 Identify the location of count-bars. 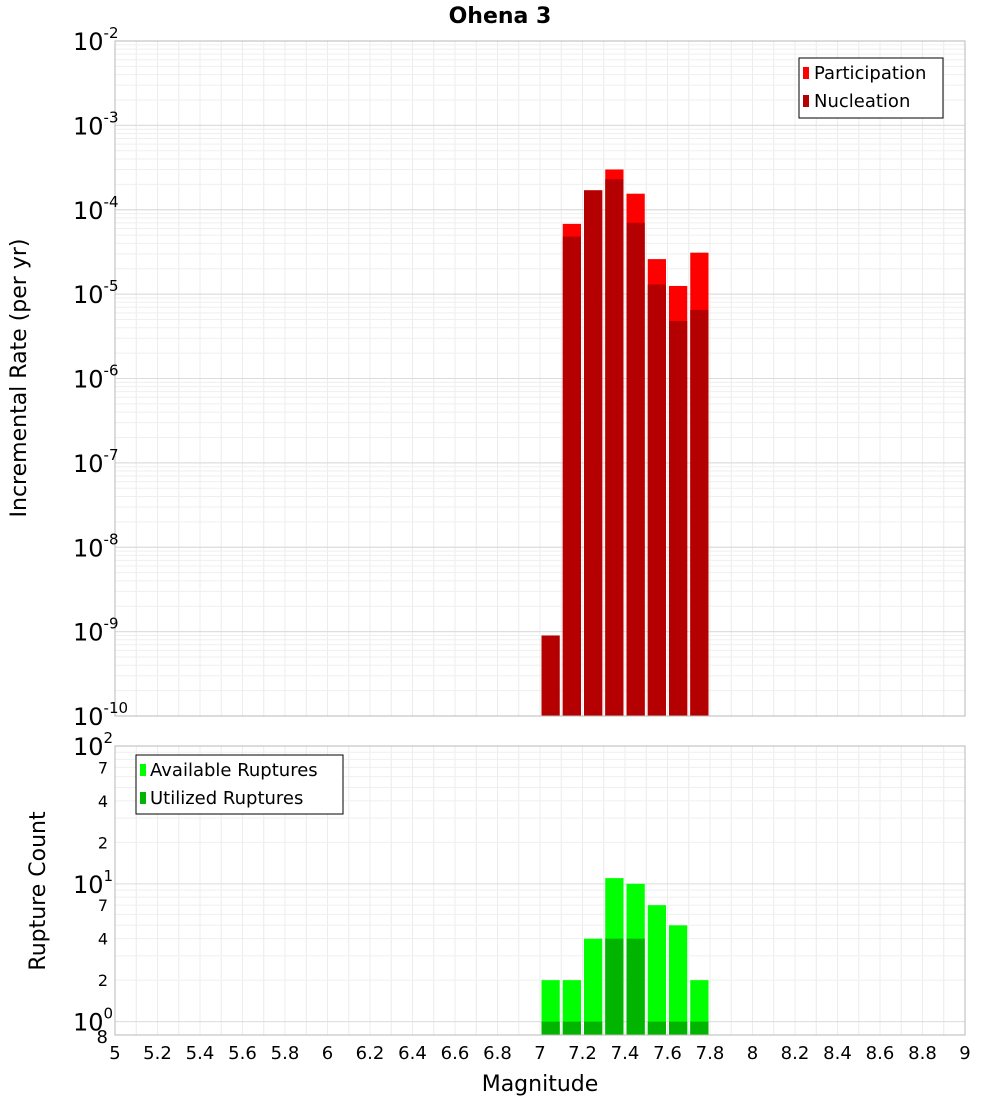
(625, 956).